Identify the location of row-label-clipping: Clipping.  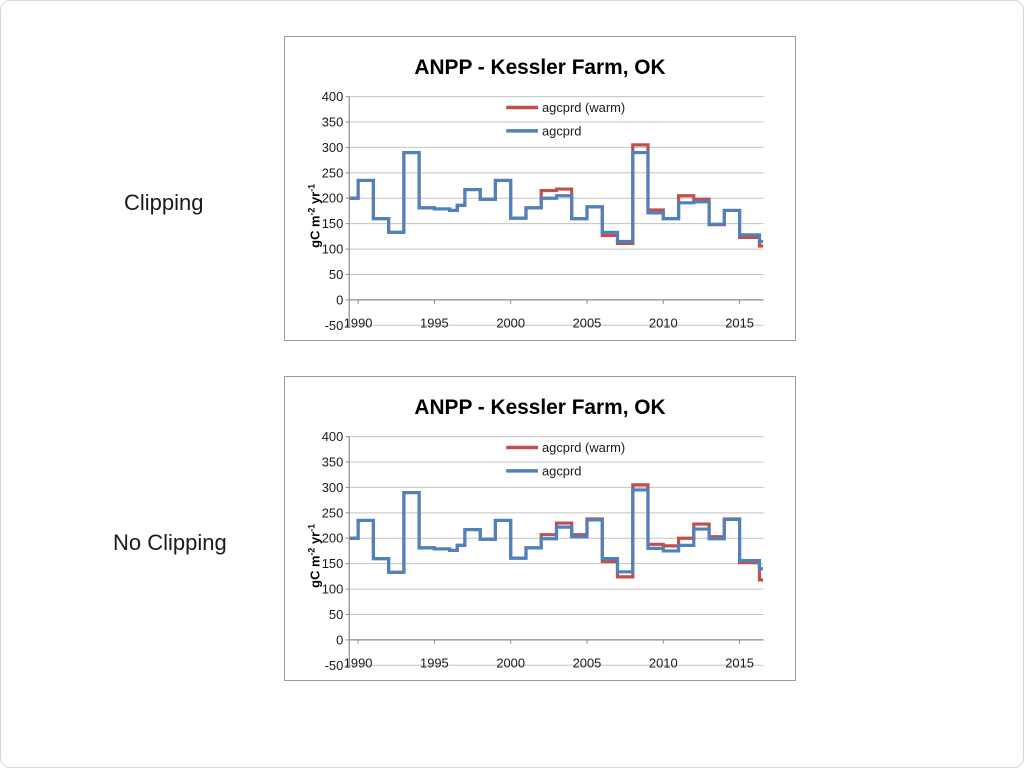
(164, 202).